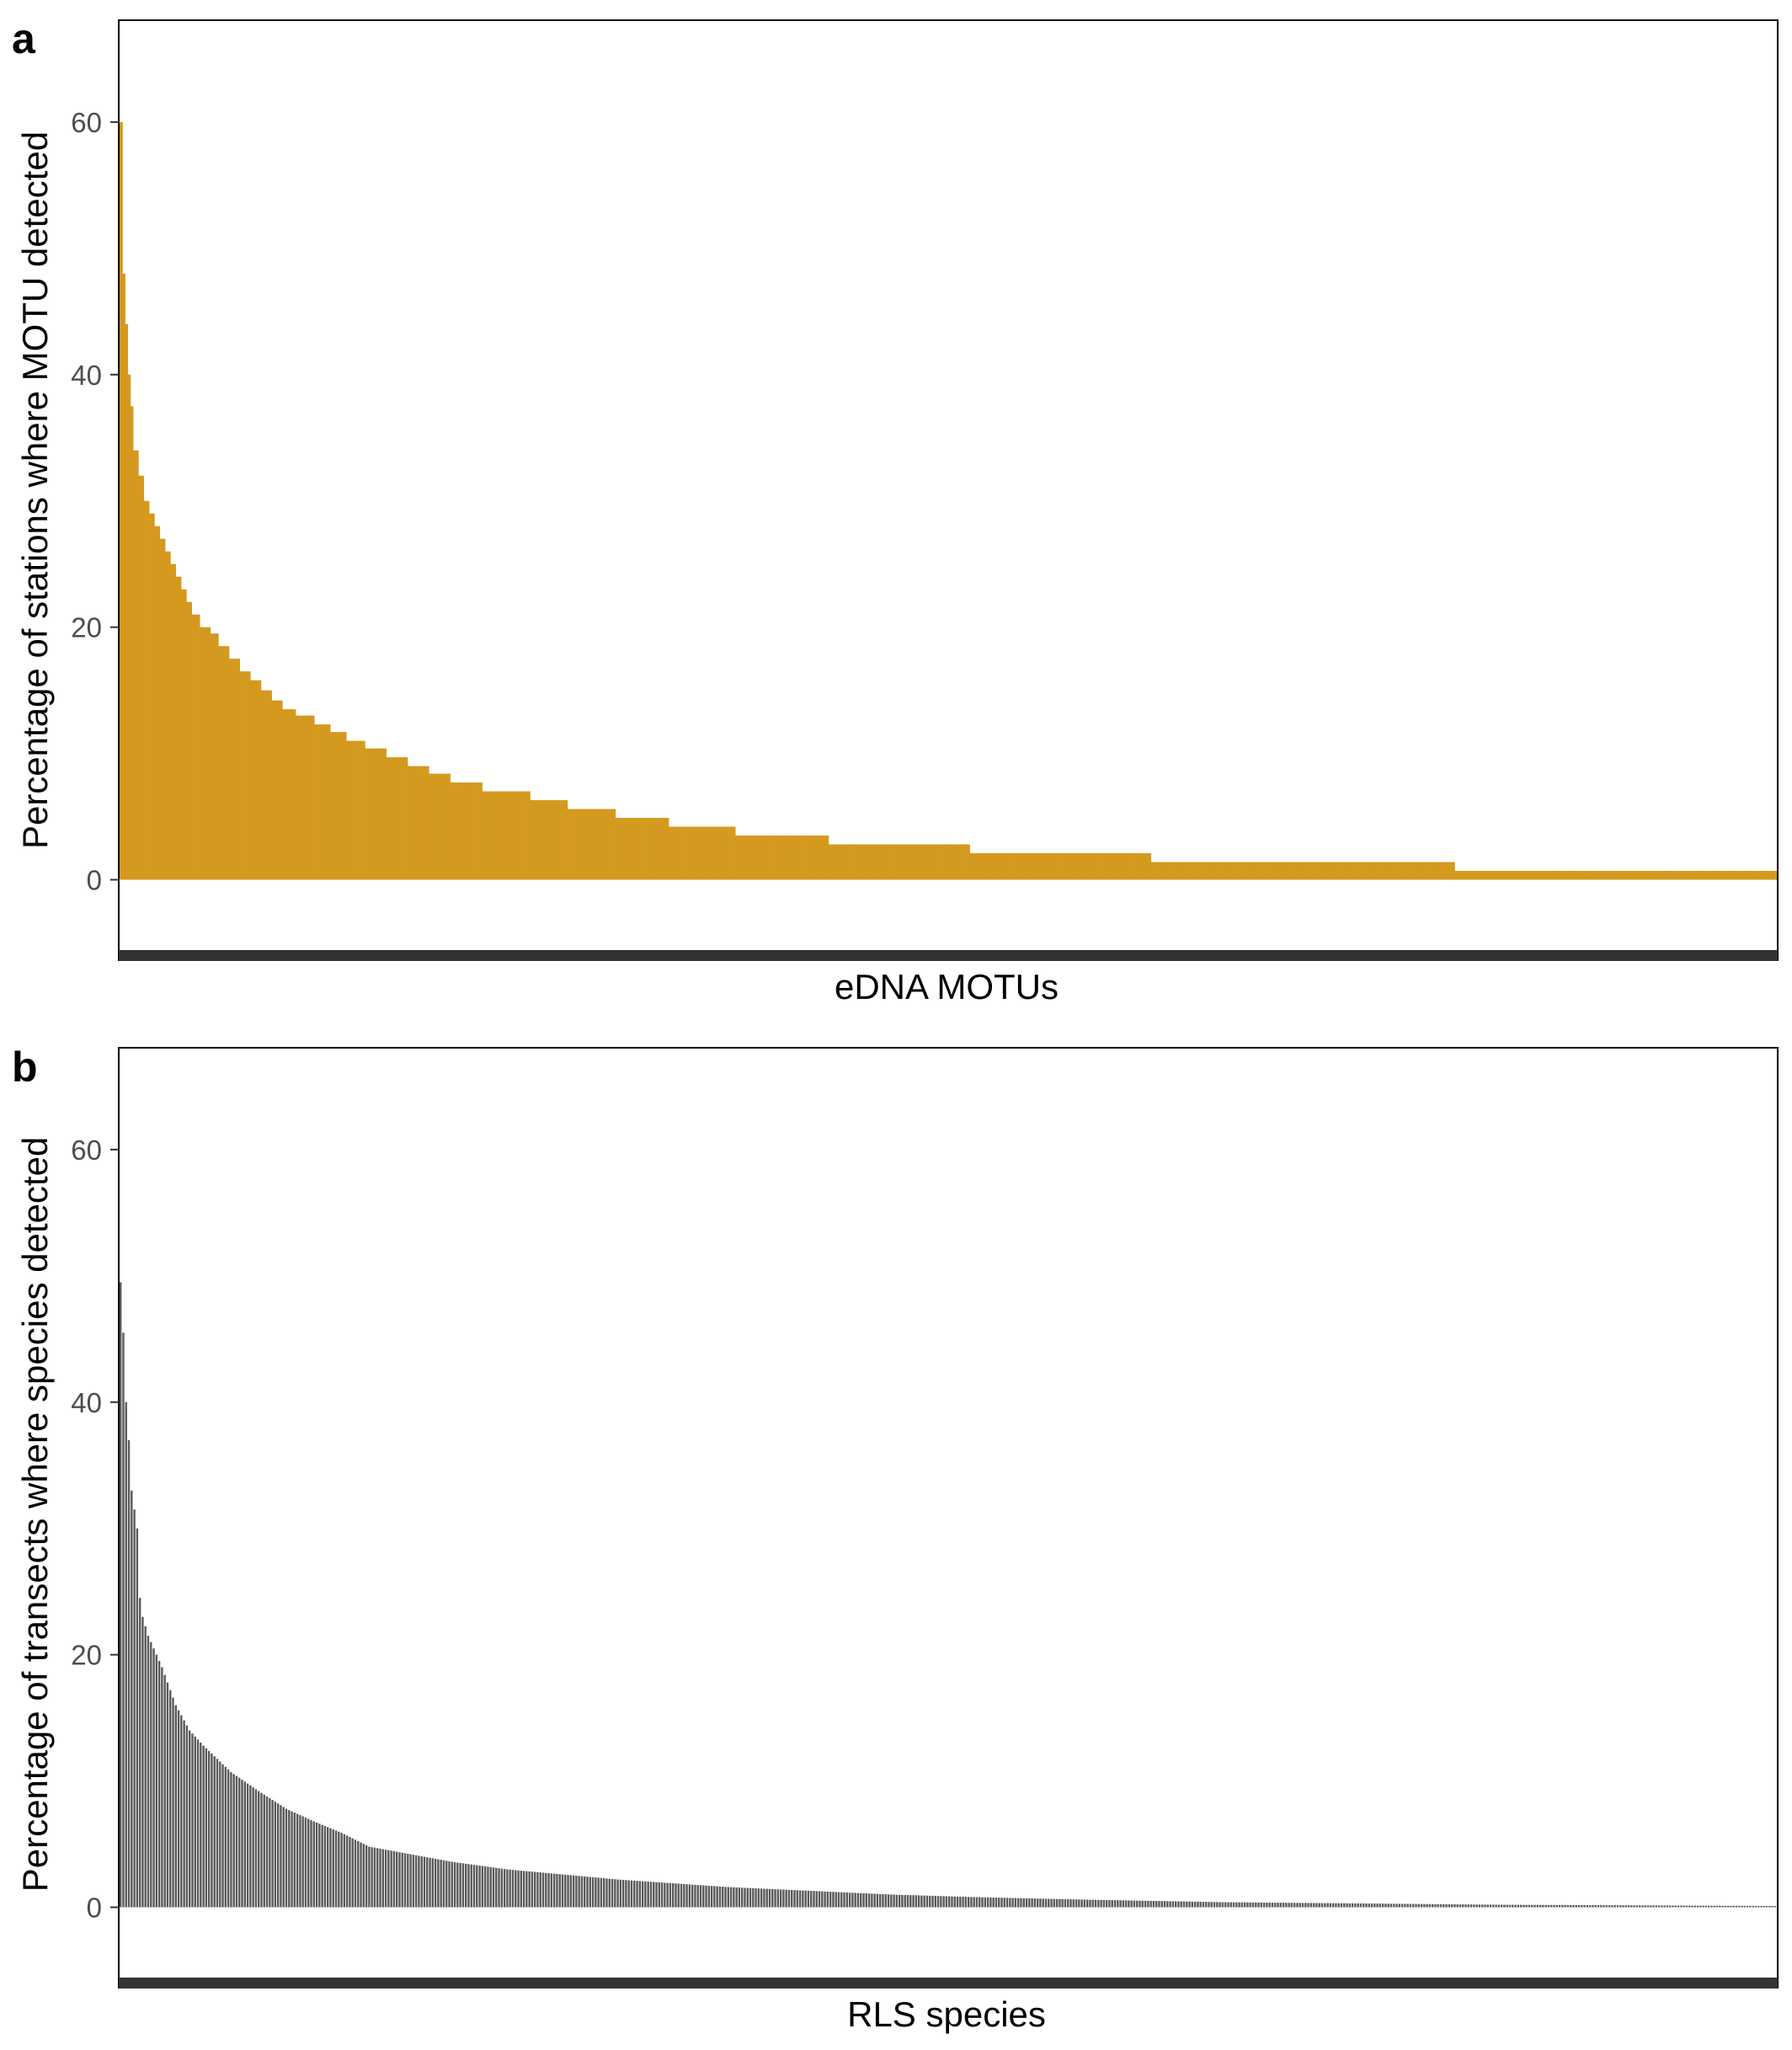  Describe the element at coordinates (948, 1983) in the screenshot. I see `panel-b-x-axis-strip` at that location.